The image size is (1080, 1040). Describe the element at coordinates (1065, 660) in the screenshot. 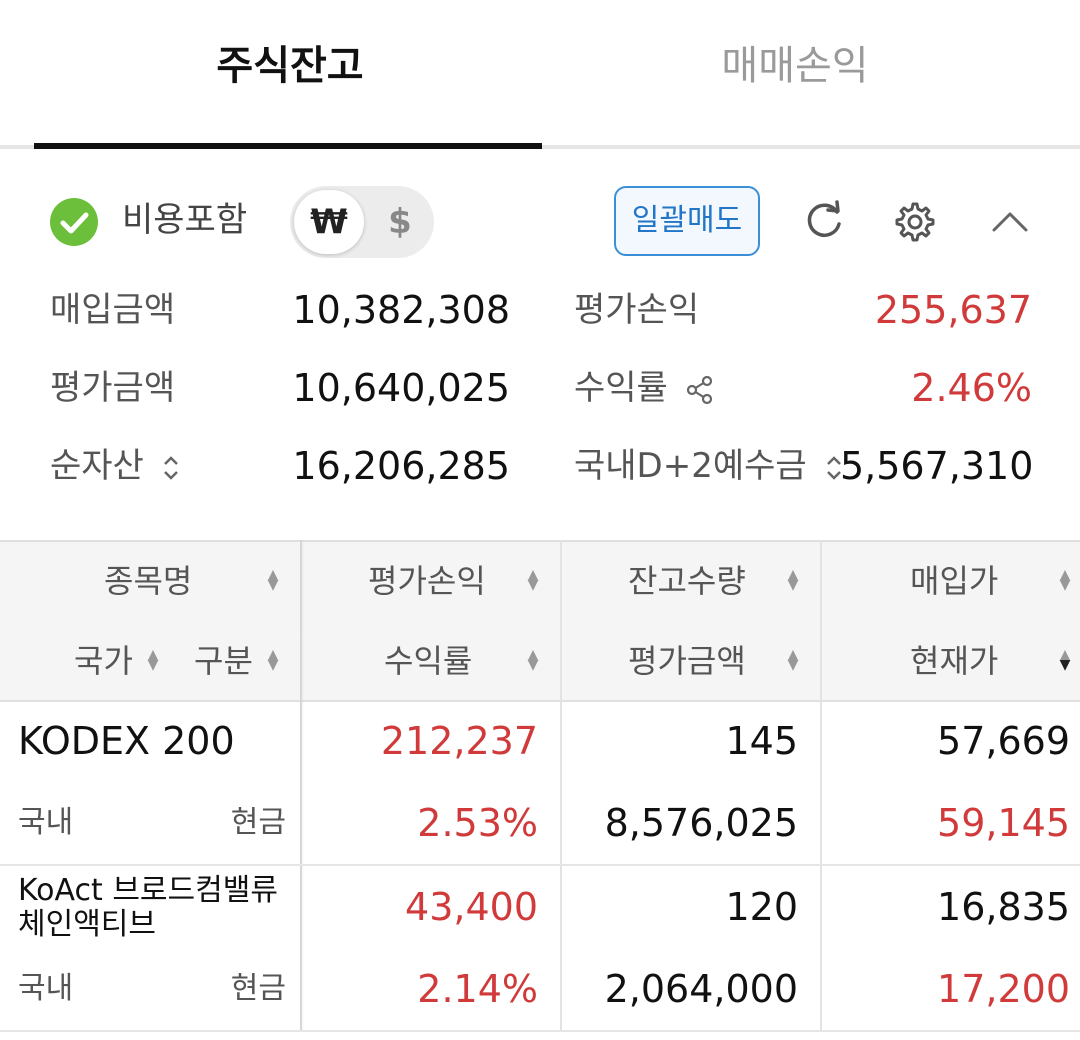

I see `sort-icon-active: ▲ ▼` at that location.